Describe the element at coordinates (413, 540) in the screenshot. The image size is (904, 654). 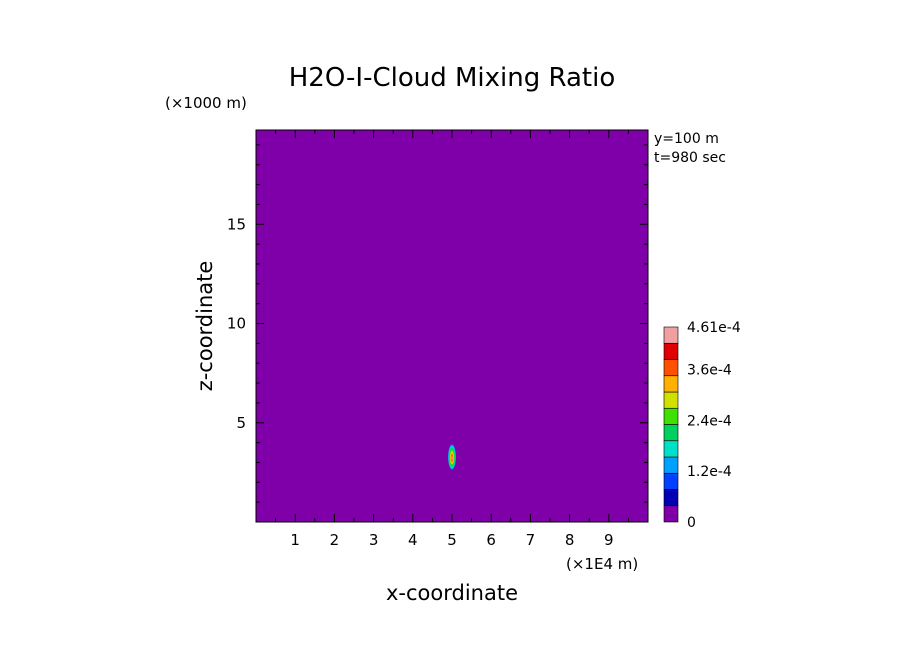
I see `x-tick-label: 4` at that location.